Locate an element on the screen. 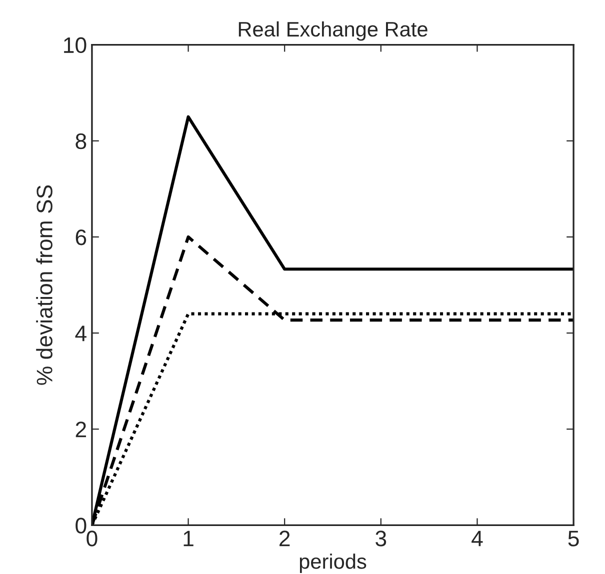 The image size is (605, 574). y-tick-label: 2 is located at coordinates (81, 430).